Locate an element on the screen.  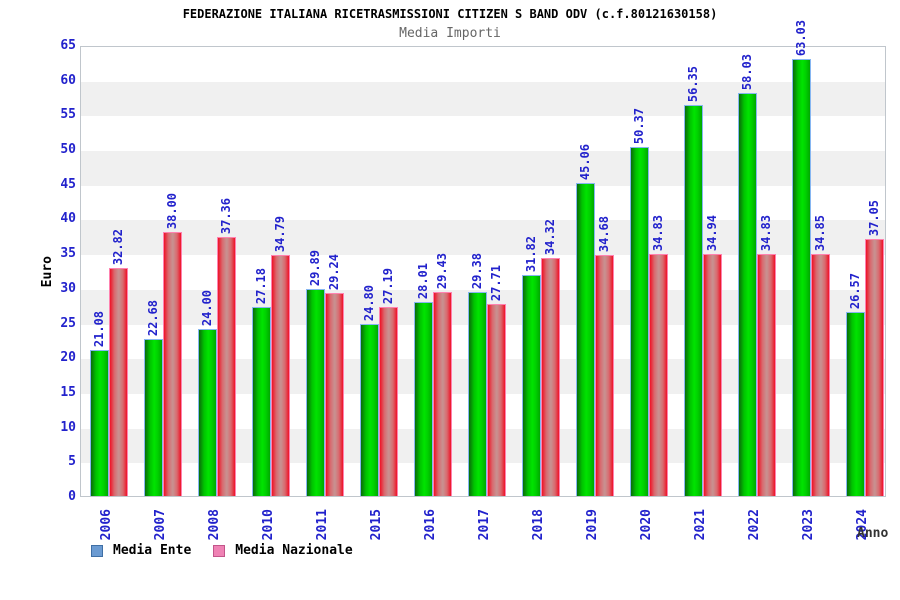
y-tick-label: 35 is located at coordinates (68, 254).